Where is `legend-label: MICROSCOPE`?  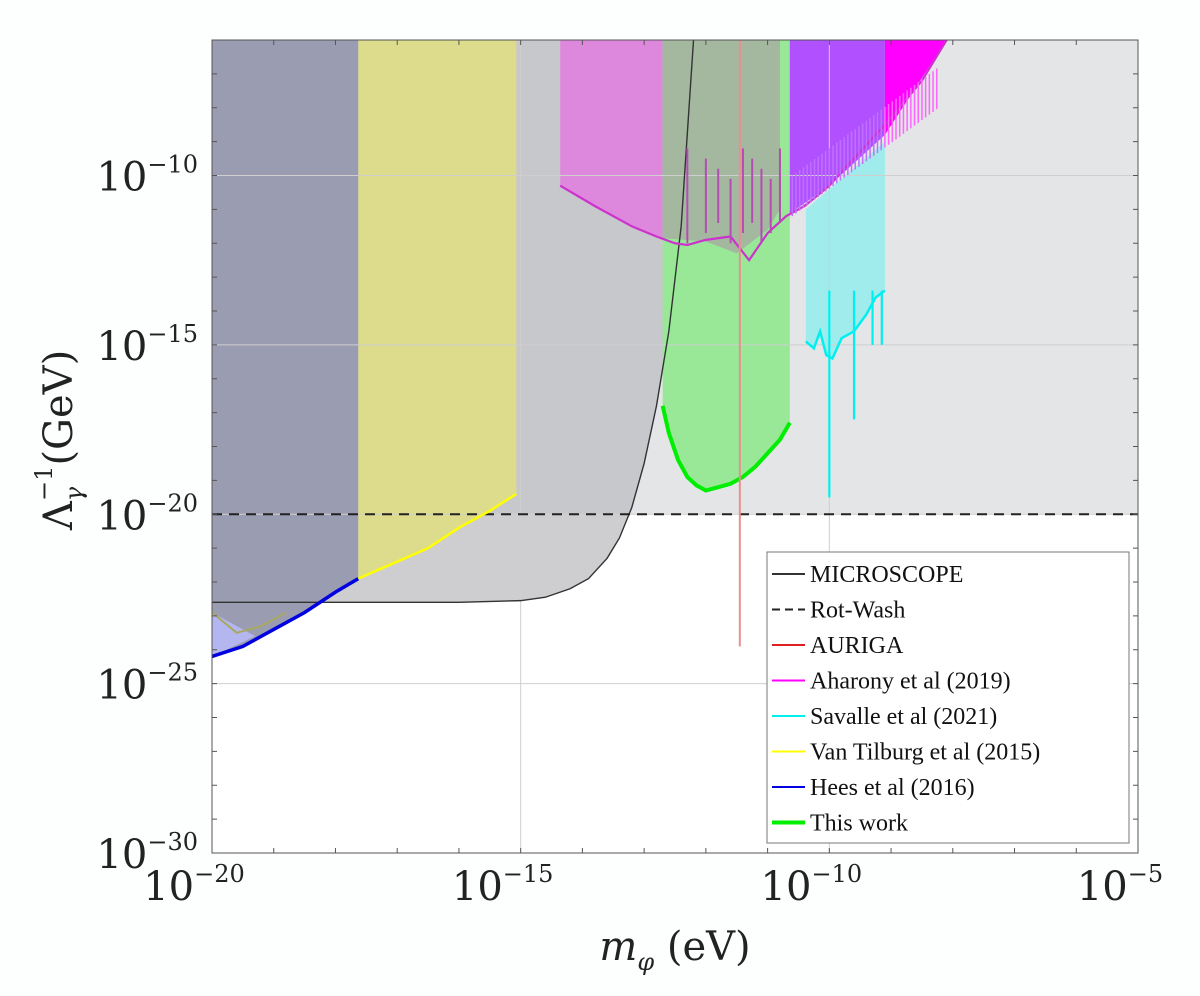
legend-label: MICROSCOPE is located at coordinates (886, 575).